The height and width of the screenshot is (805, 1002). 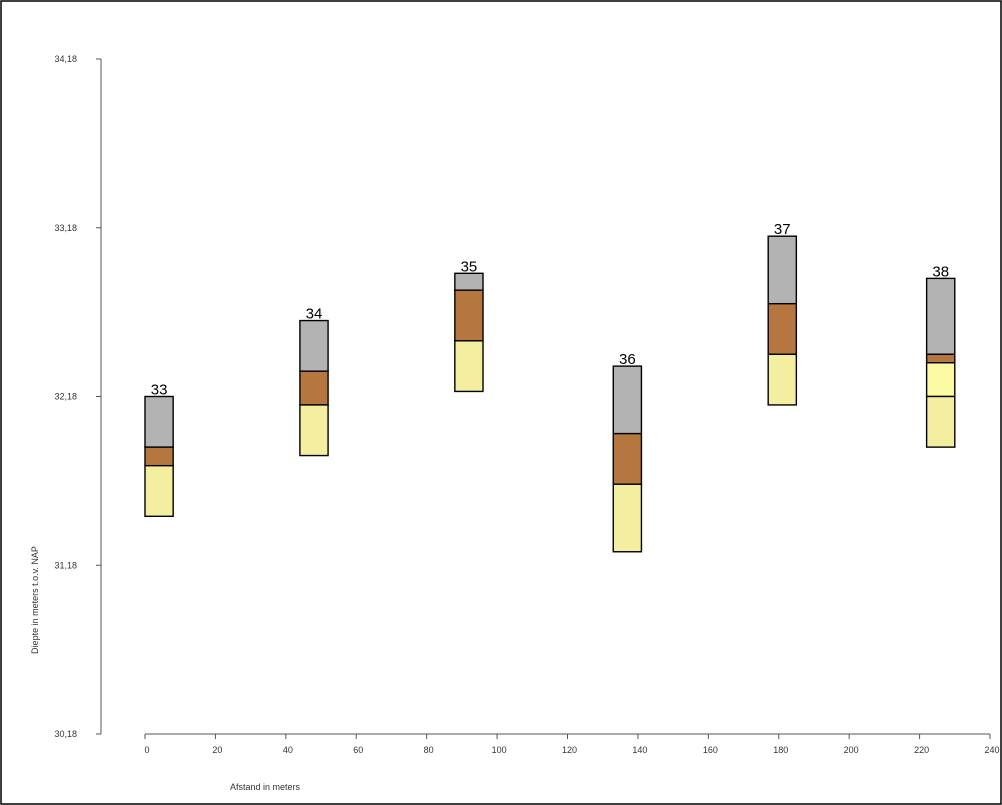 What do you see at coordinates (159, 390) in the screenshot?
I see `boring-label: 33` at bounding box center [159, 390].